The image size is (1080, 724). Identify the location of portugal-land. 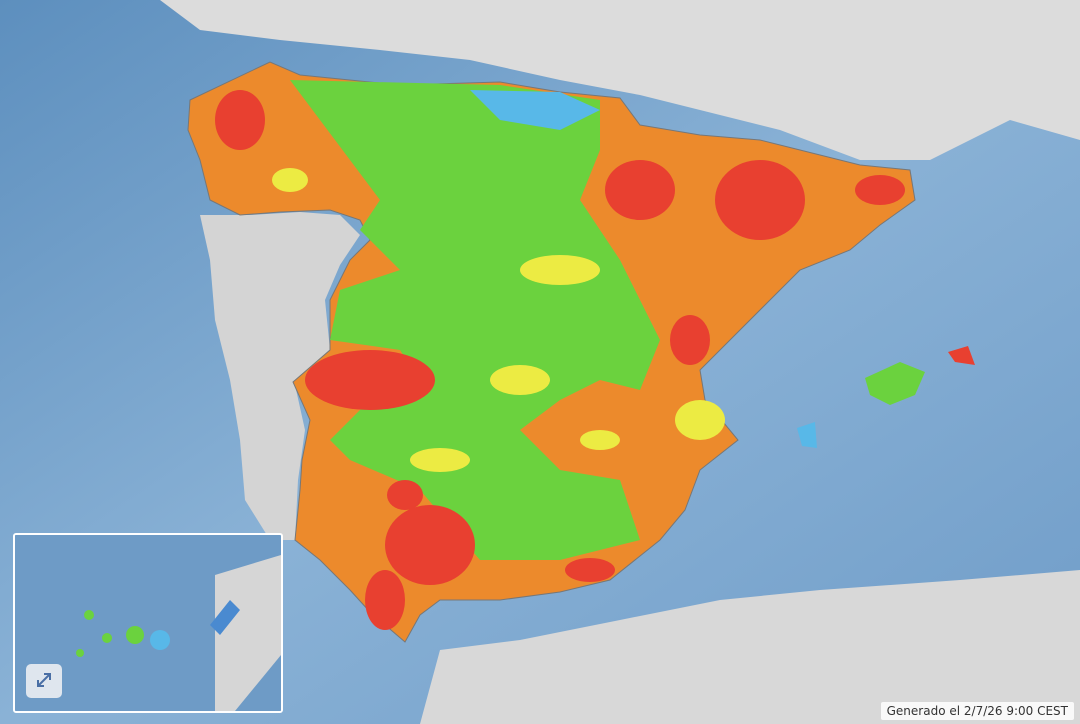
(280, 376).